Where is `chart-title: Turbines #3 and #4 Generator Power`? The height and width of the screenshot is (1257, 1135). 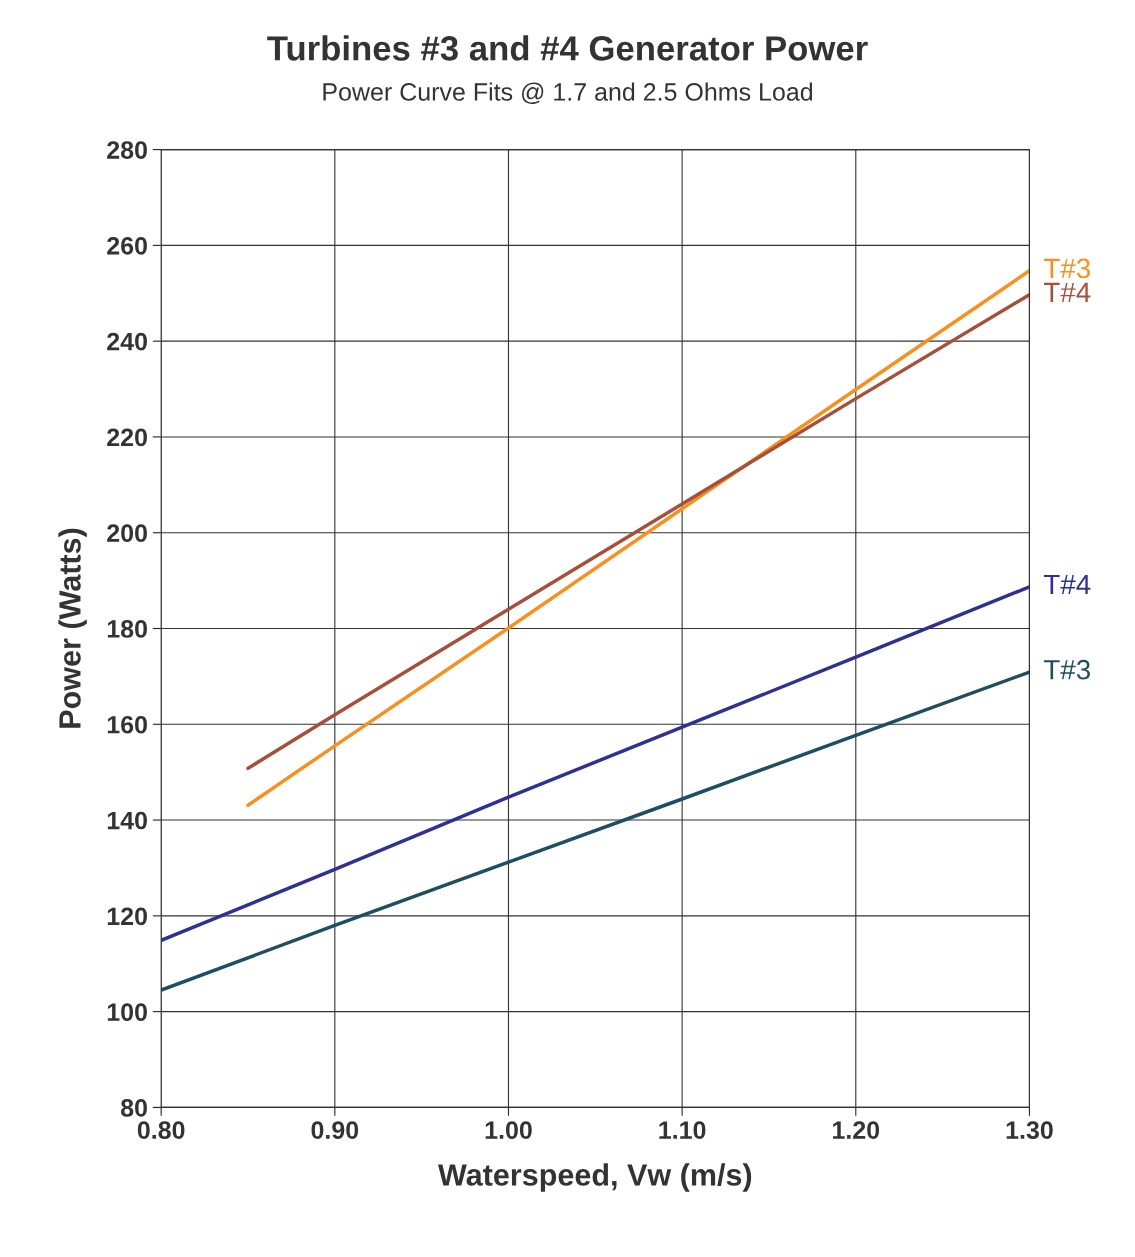 chart-title: Turbines #3 and #4 Generator Power is located at coordinates (567, 48).